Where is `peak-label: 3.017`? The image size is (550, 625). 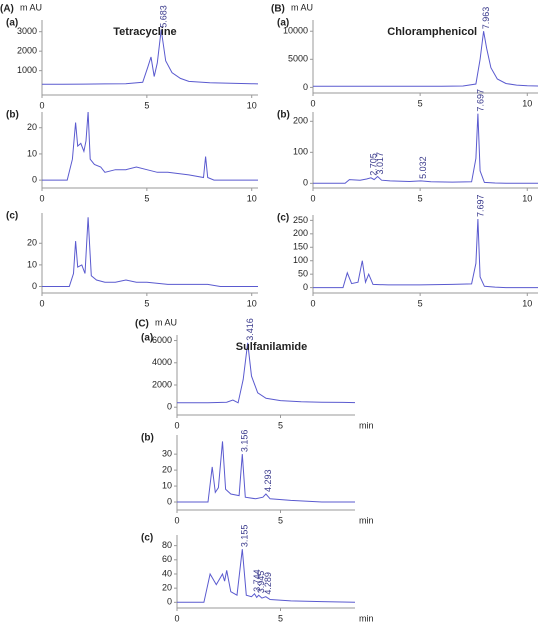 peak-label: 3.017 is located at coordinates (380, 163).